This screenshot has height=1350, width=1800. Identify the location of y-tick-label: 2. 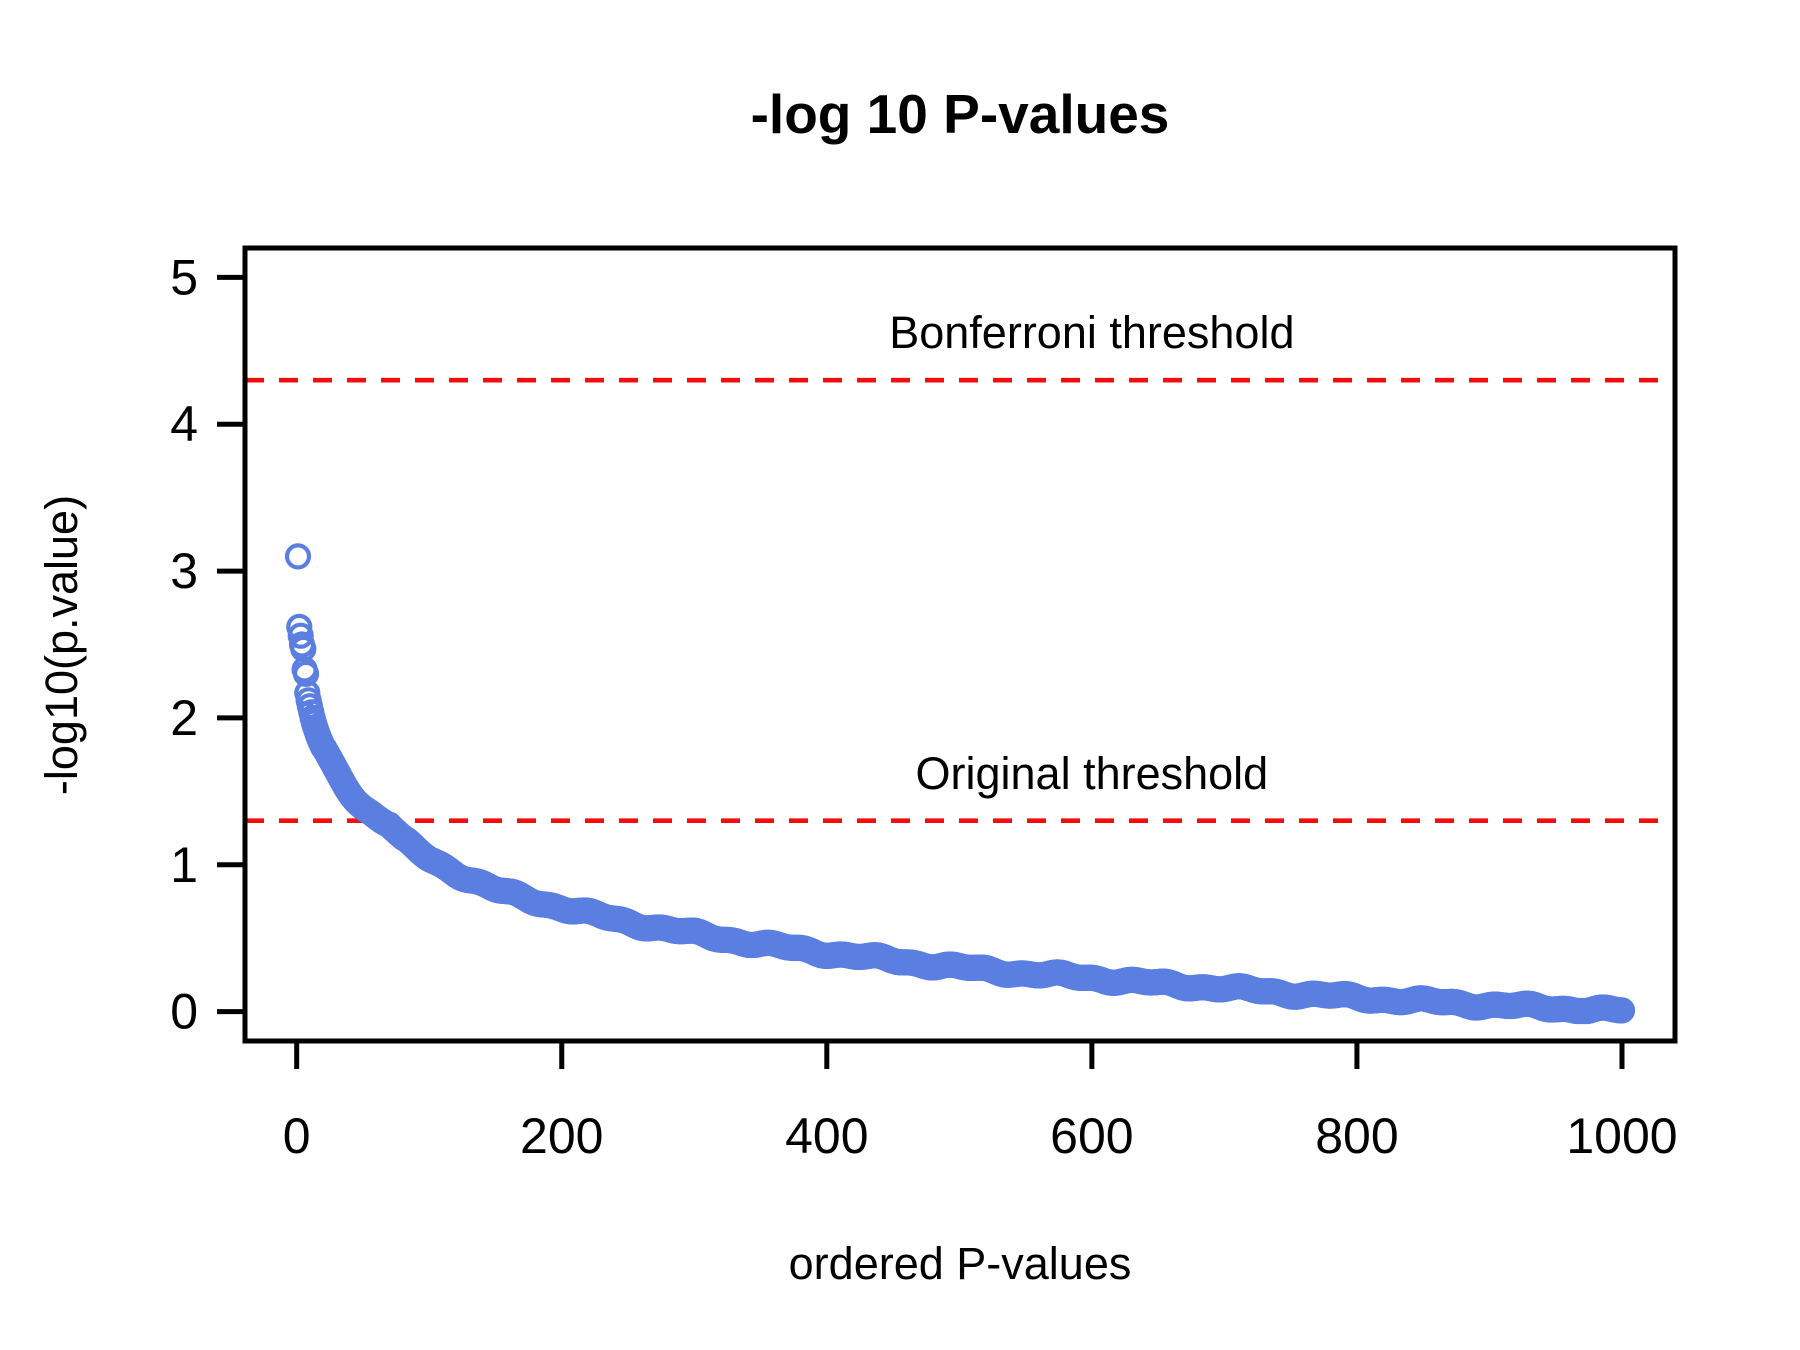
(184, 718).